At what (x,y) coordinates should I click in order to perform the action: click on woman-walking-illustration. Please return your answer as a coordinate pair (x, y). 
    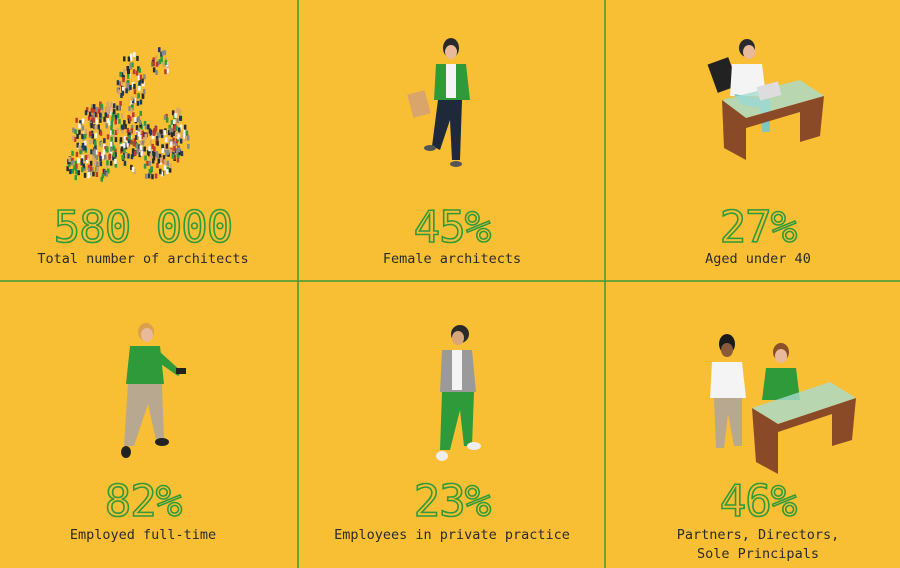
    Looking at the image, I should click on (438, 102).